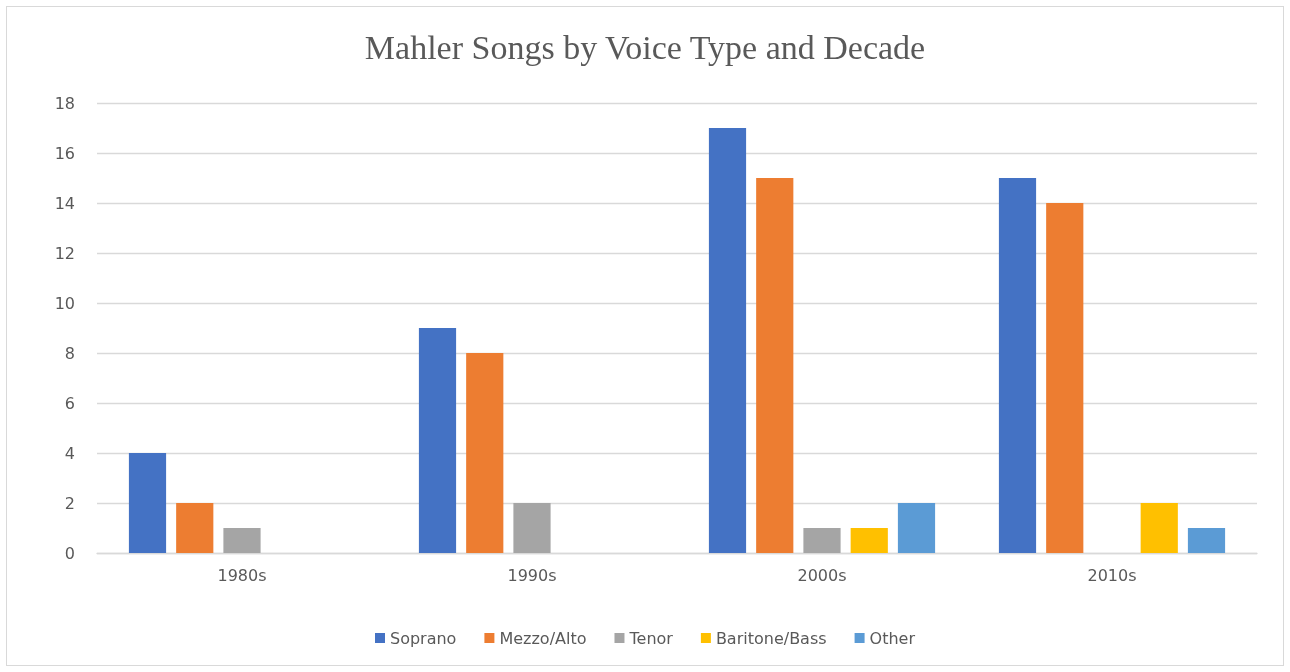 Image resolution: width=1290 pixels, height=672 pixels. I want to click on y-tick-label: 2, so click(69, 503).